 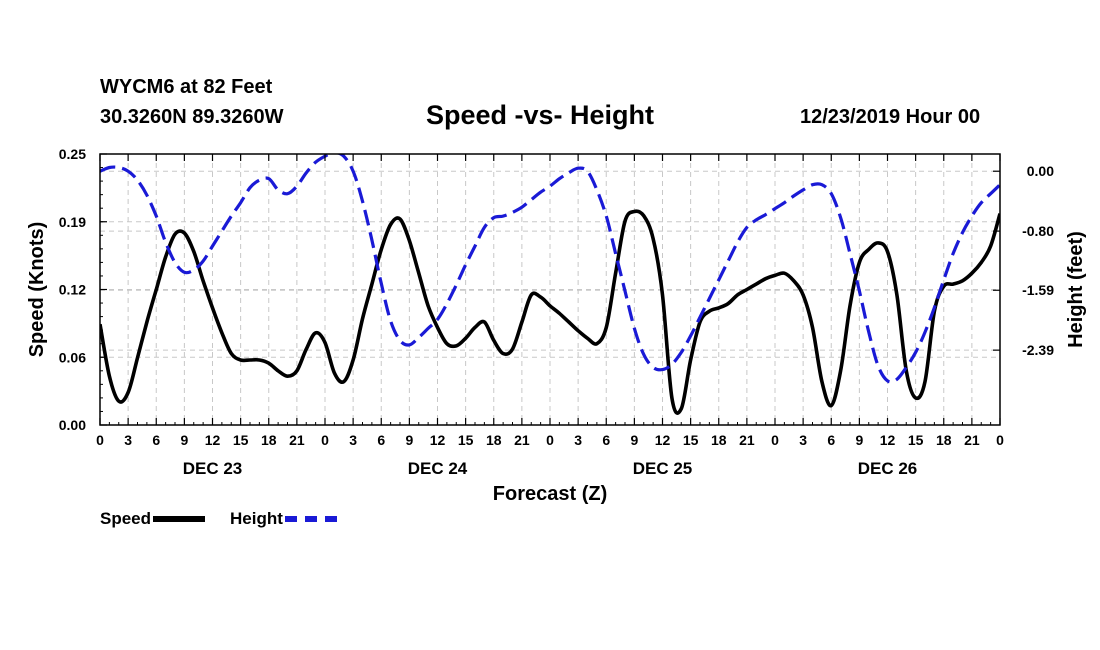 I want to click on right-y-tick-label: -2.39, so click(x=1038, y=350).